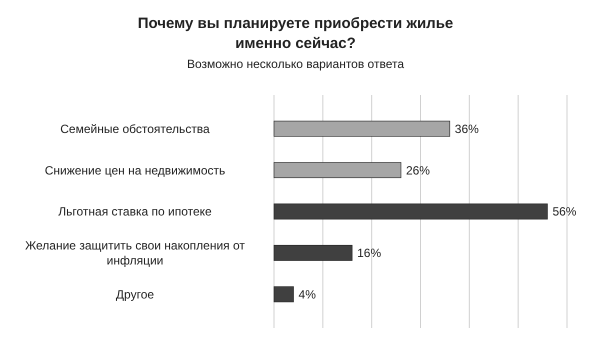 This screenshot has height=350, width=591. Describe the element at coordinates (135, 294) in the screenshot. I see `y-tick-label: Другое` at that location.